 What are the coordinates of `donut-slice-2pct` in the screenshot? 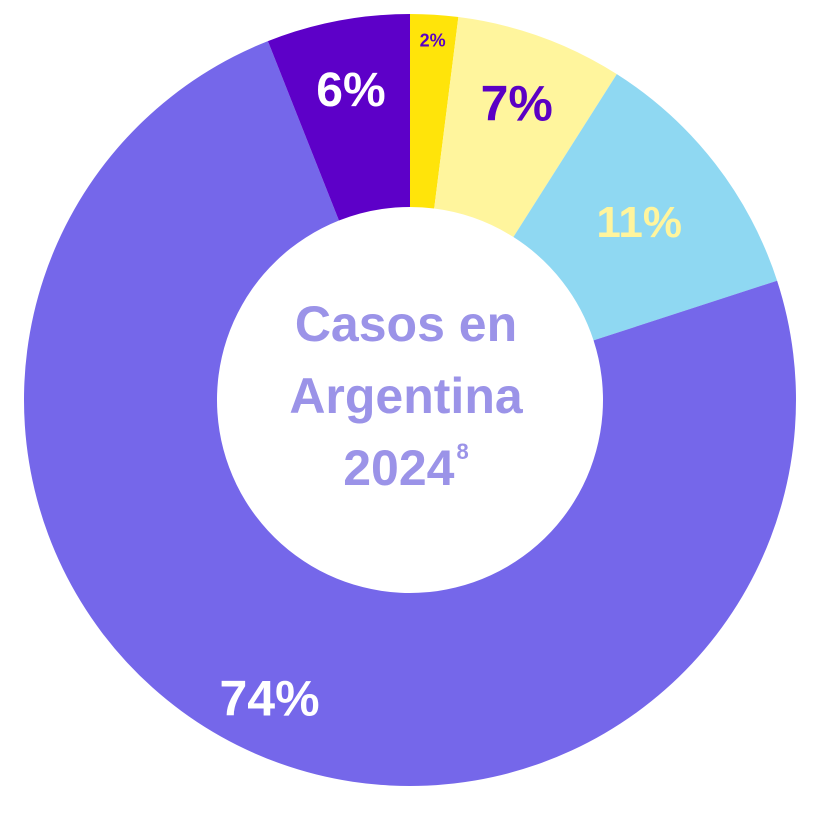 It's located at (434, 111).